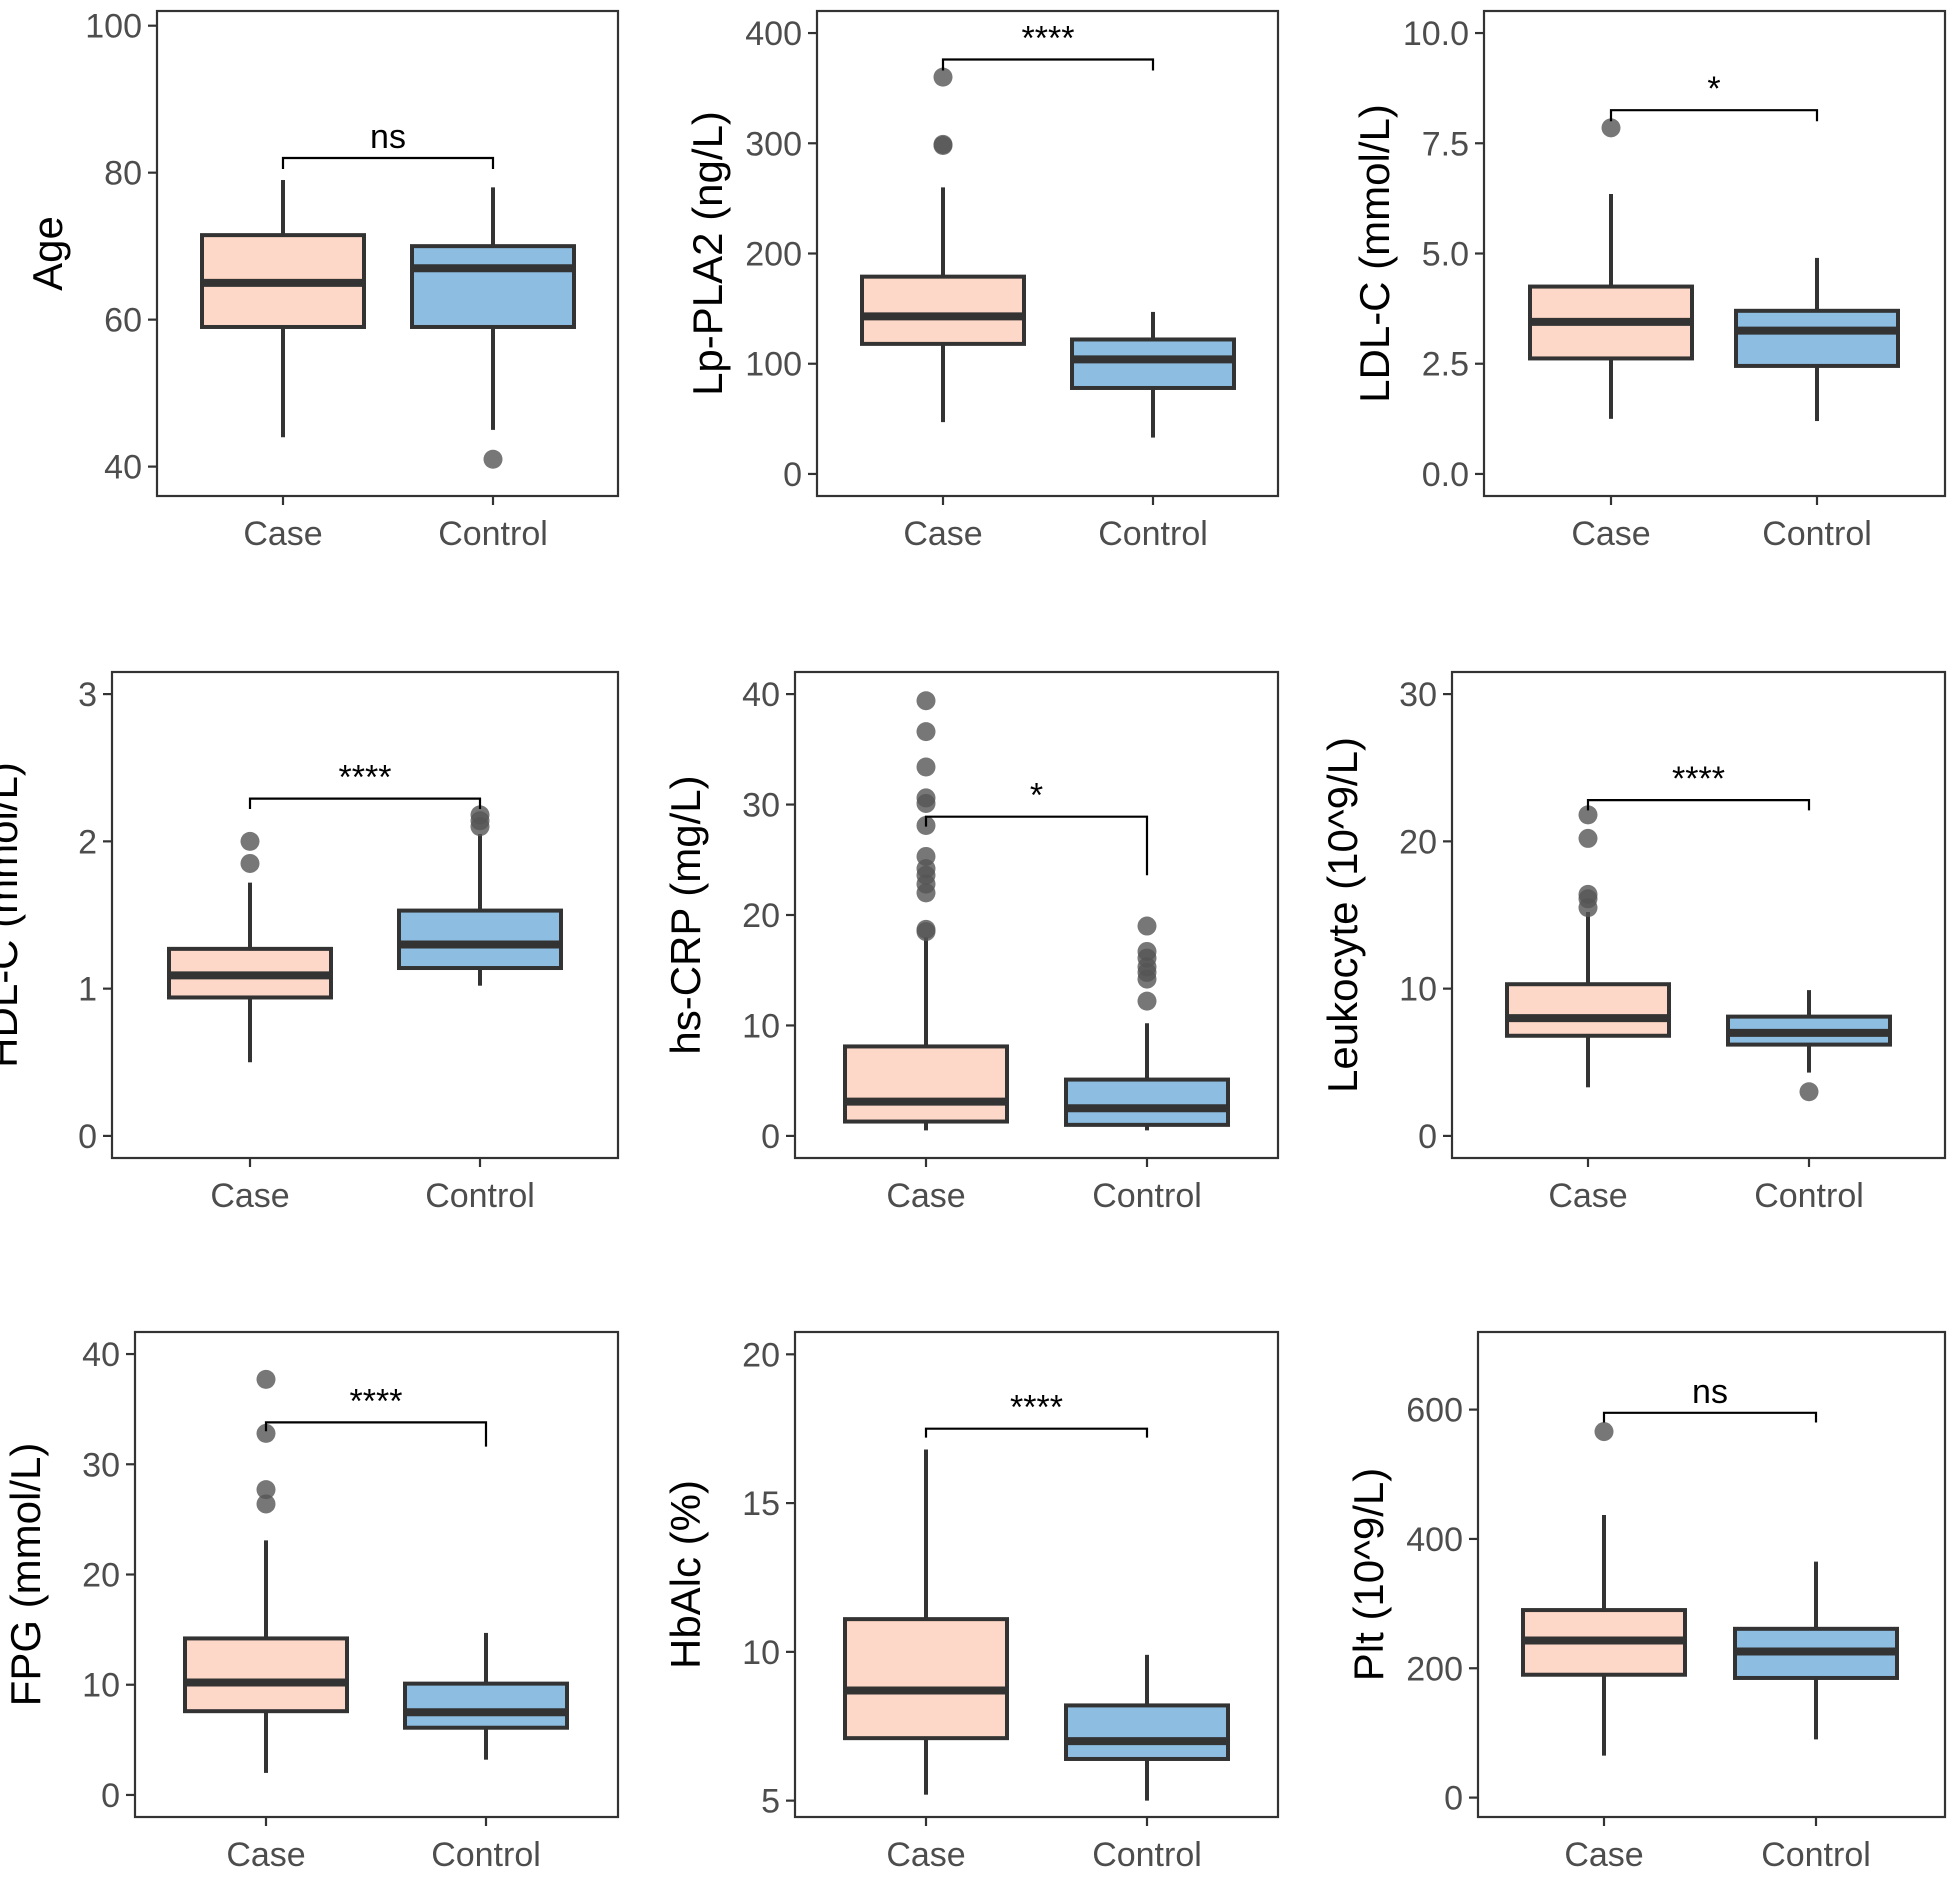 Image resolution: width=1949 pixels, height=1877 pixels. Describe the element at coordinates (1817, 338) in the screenshot. I see `panel-3-control-box` at that location.